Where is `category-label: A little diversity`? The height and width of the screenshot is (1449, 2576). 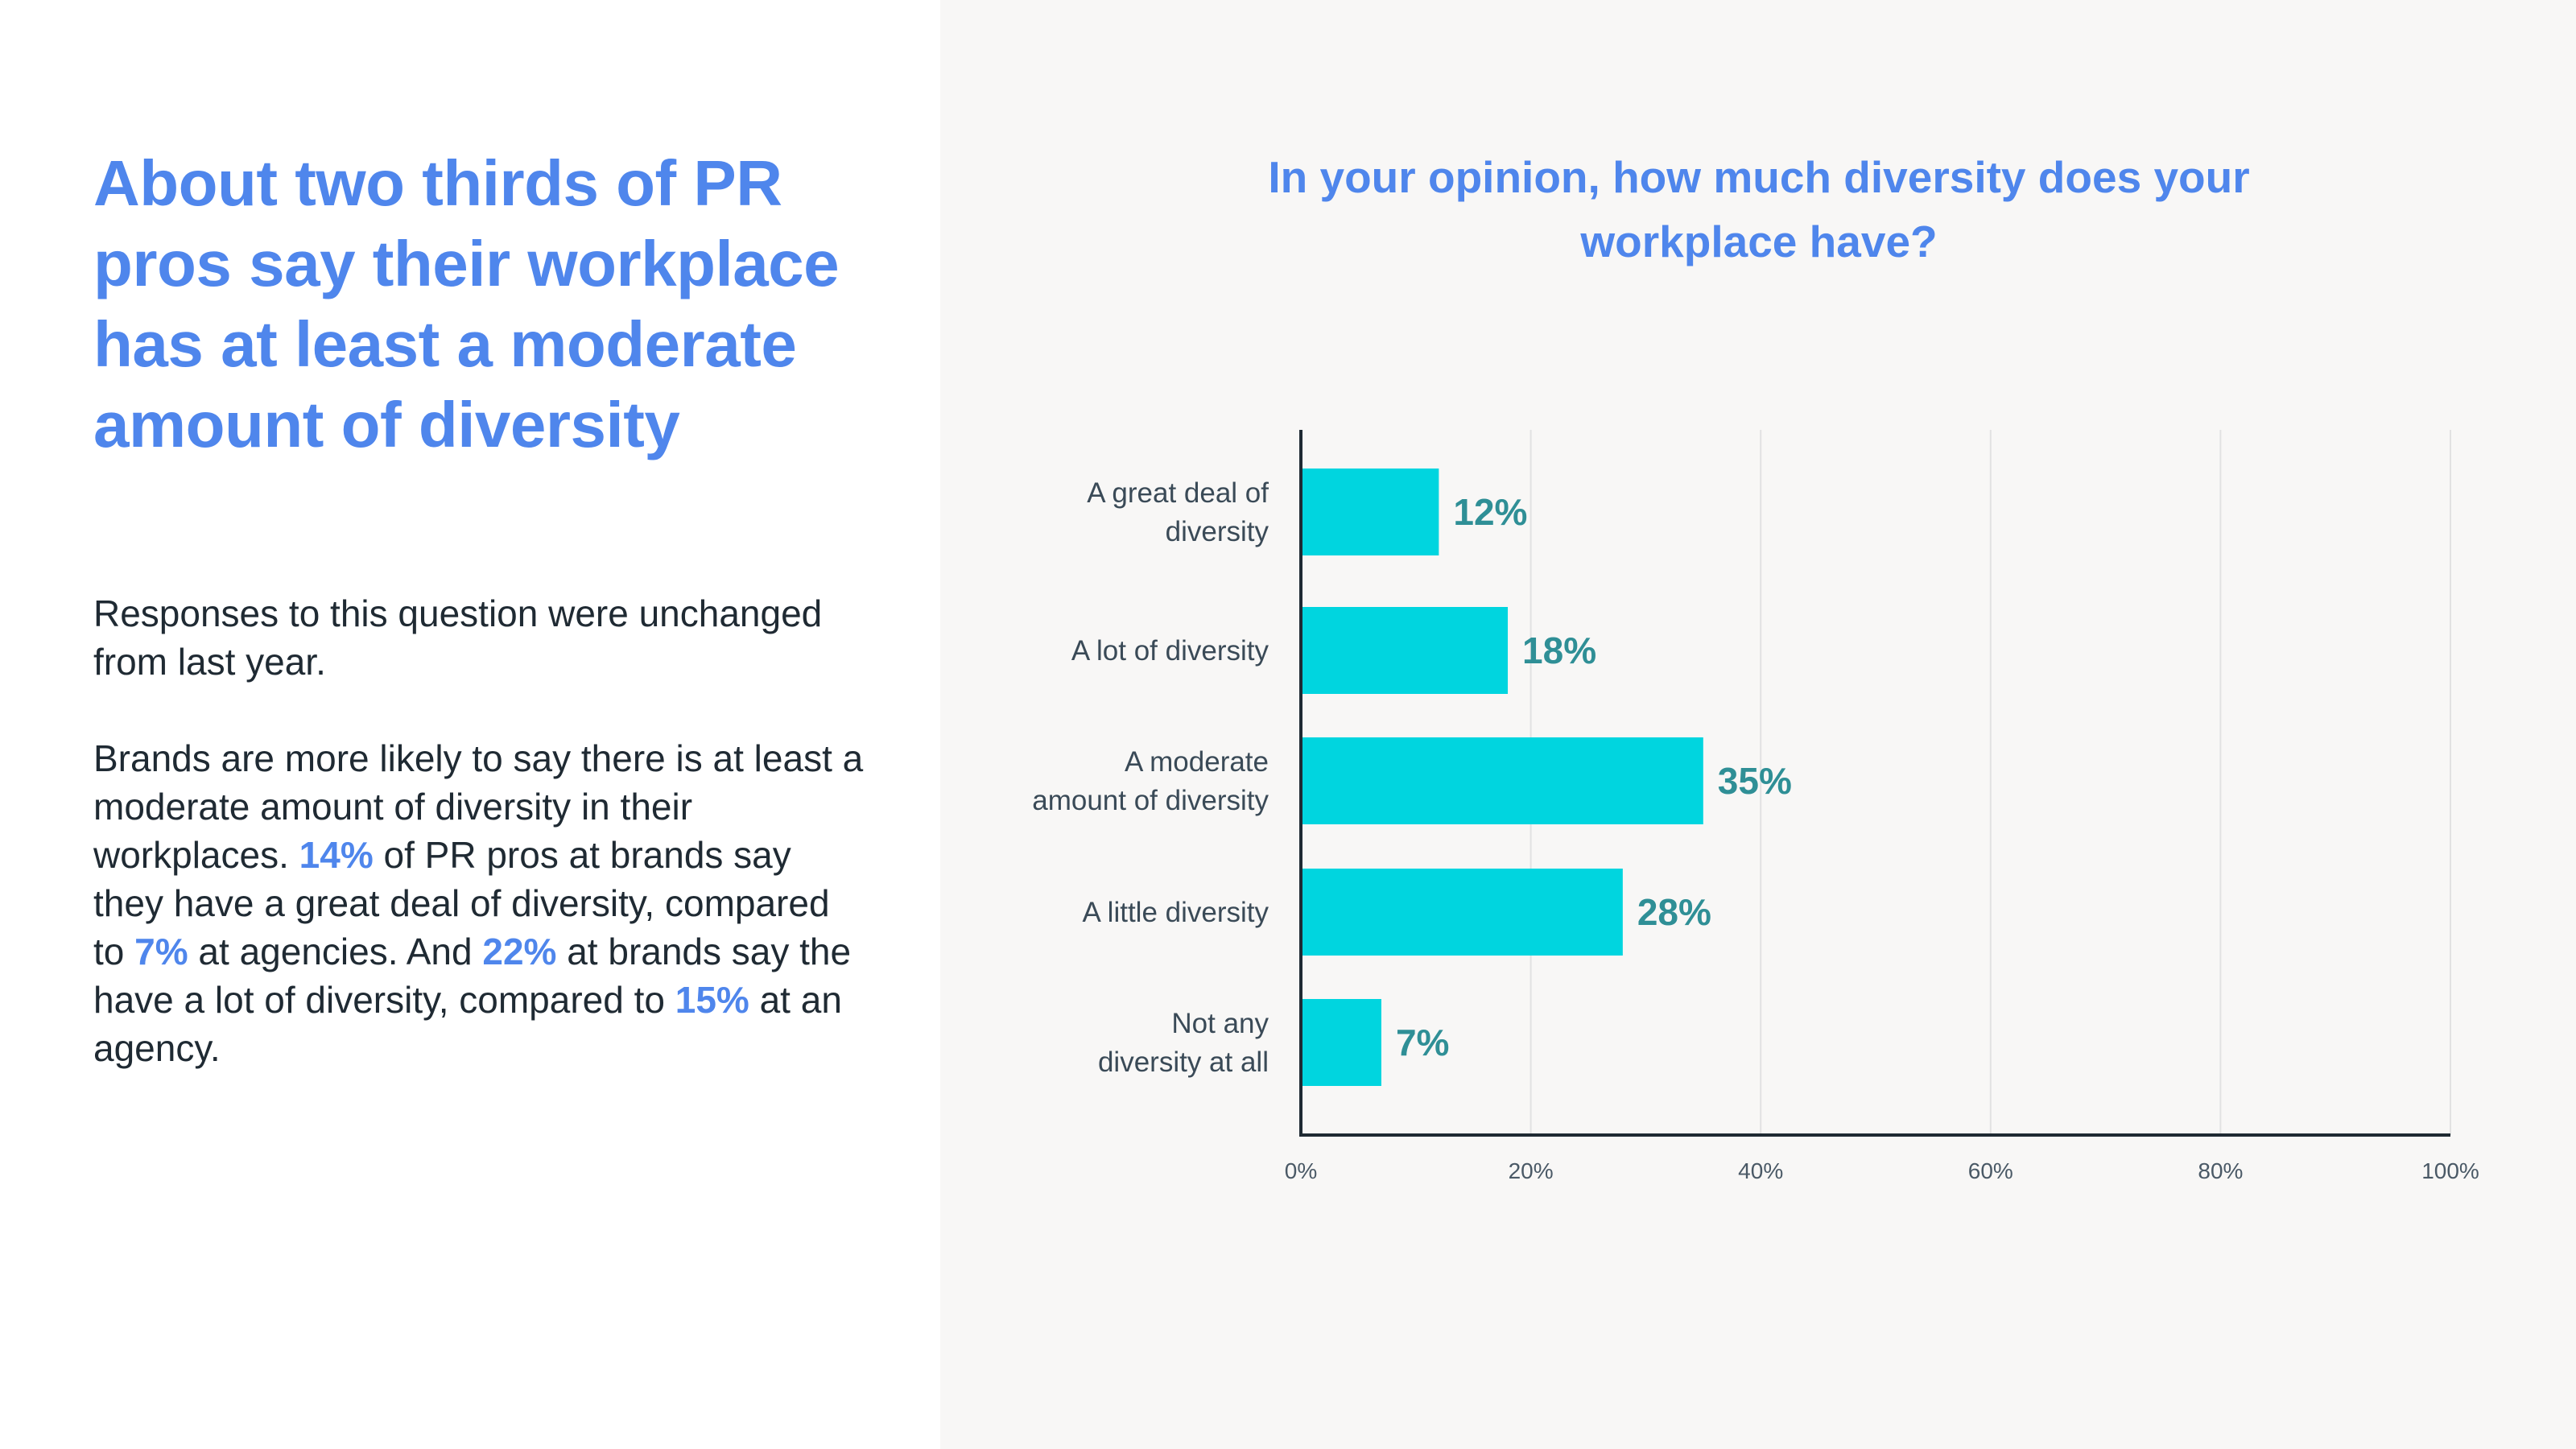
category-label: A little diversity is located at coordinates (1176, 912).